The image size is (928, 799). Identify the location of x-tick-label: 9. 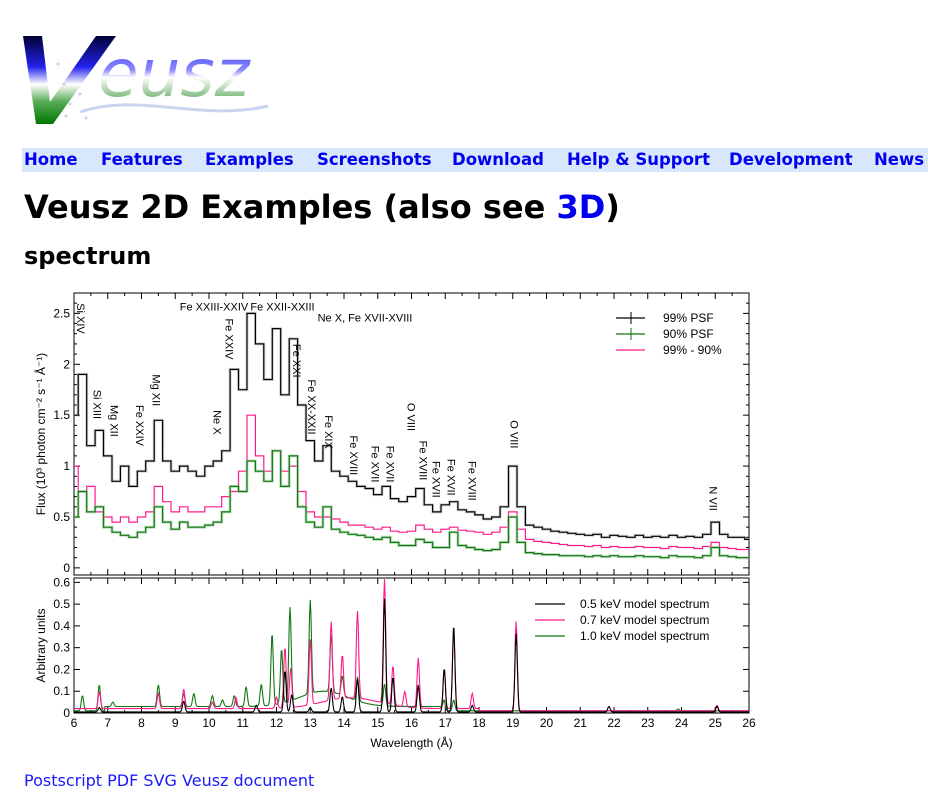
(175, 723).